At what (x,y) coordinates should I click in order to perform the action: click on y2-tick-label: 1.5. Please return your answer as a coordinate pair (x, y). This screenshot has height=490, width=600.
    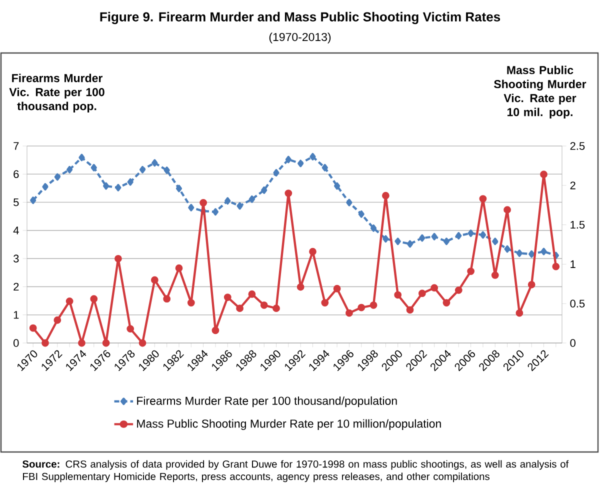
    Looking at the image, I should click on (577, 224).